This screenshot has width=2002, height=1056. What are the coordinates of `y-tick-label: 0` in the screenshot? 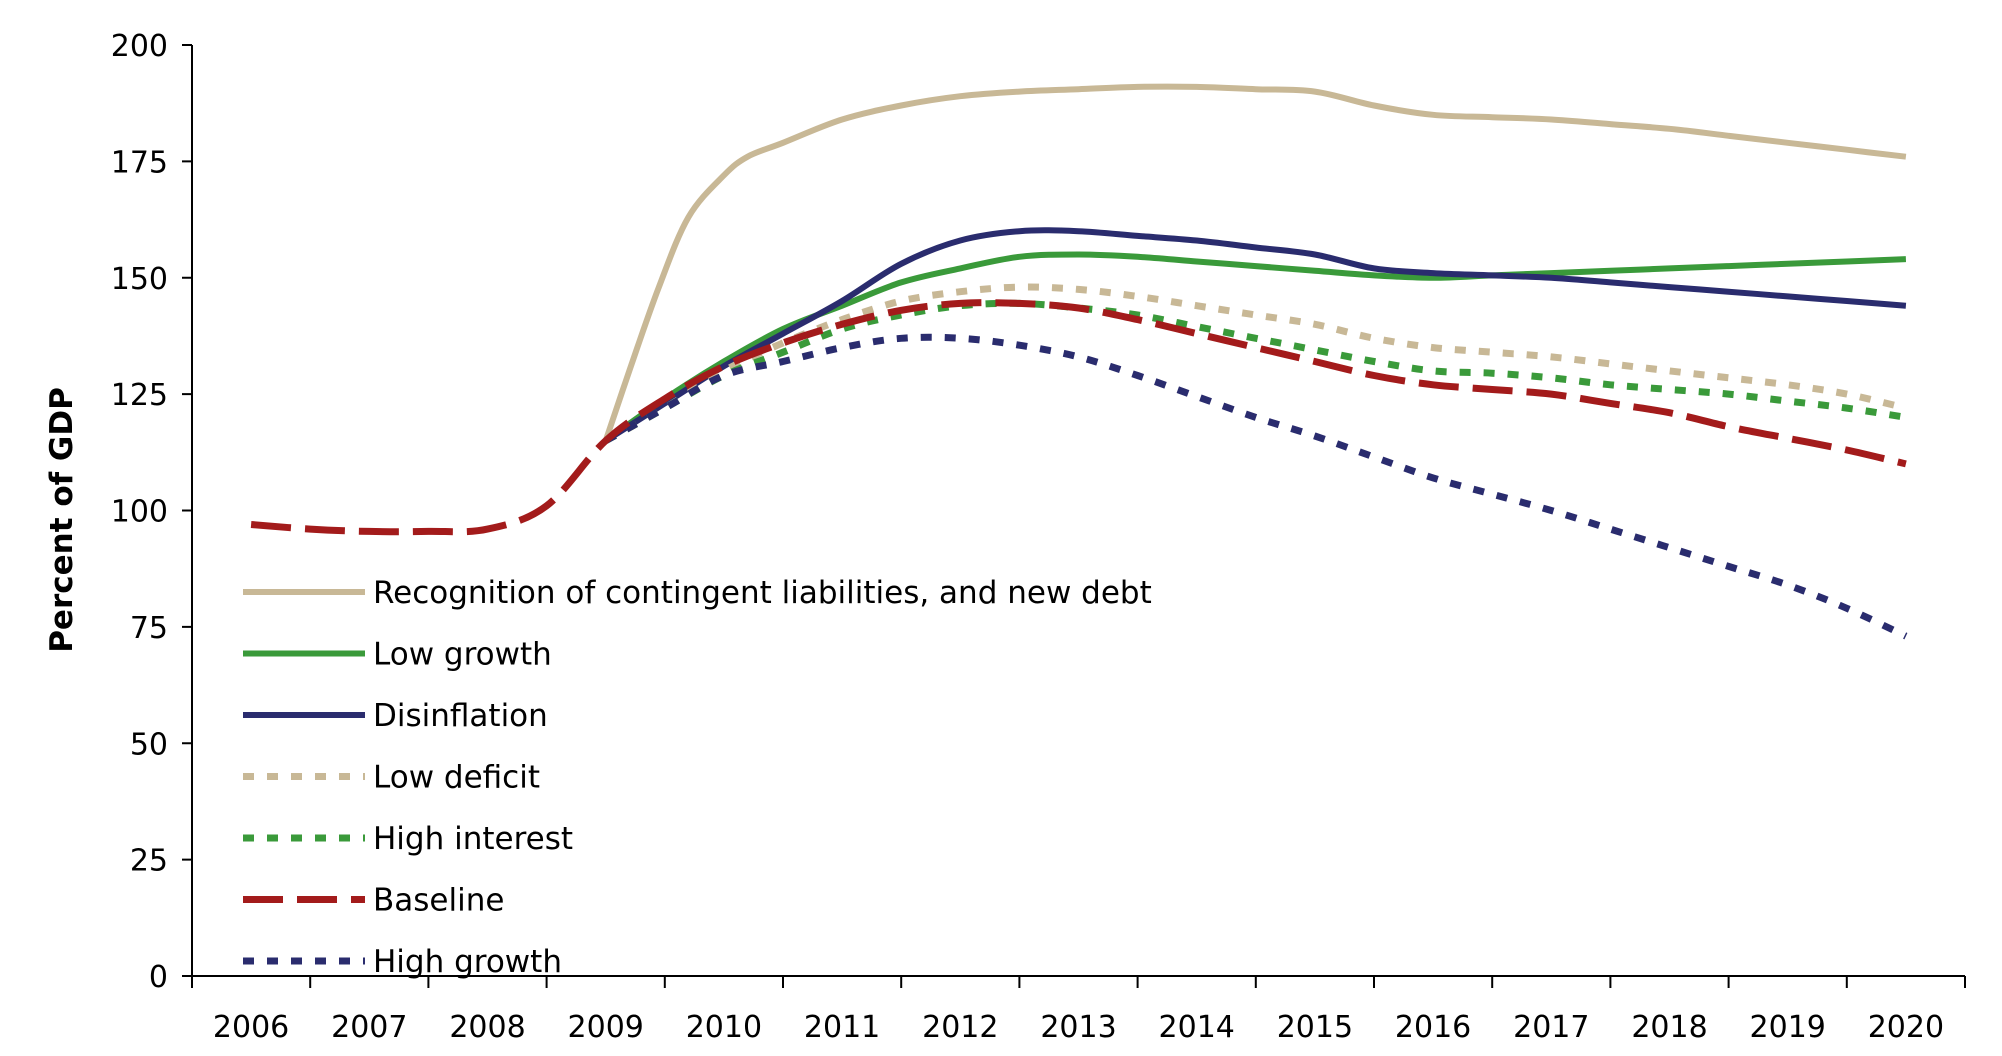 It's located at (158, 977).